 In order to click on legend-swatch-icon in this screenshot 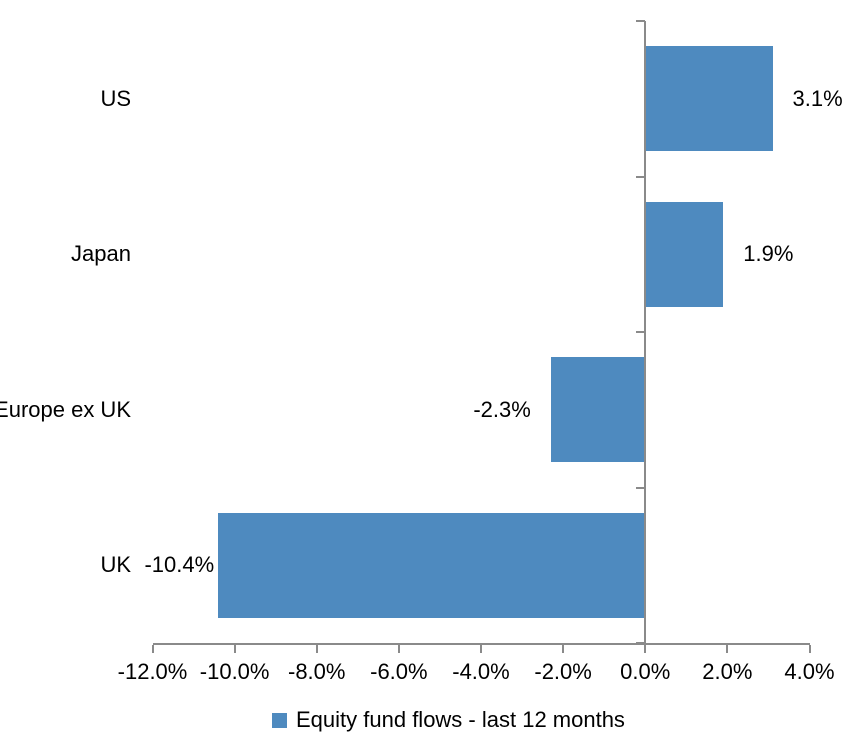, I will do `click(279, 720)`.